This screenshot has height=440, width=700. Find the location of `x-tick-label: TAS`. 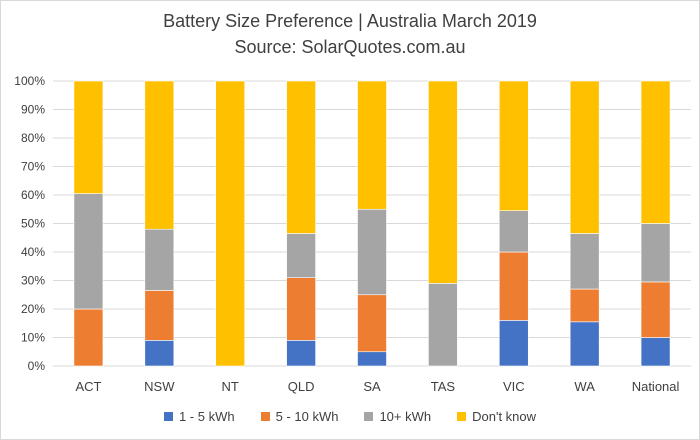

x-tick-label: TAS is located at coordinates (443, 386).